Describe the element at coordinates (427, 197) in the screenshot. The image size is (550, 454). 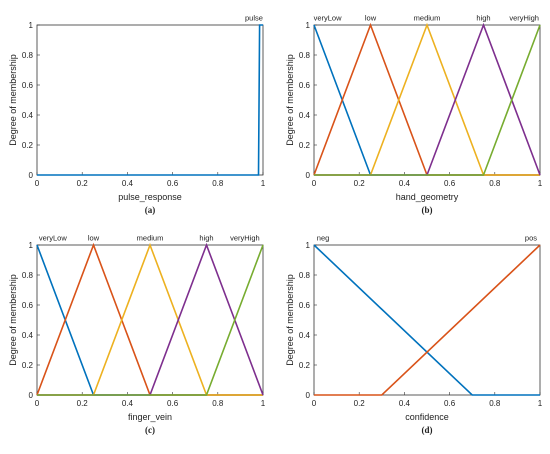
I see `x-axis-label: hand_geometry` at that location.